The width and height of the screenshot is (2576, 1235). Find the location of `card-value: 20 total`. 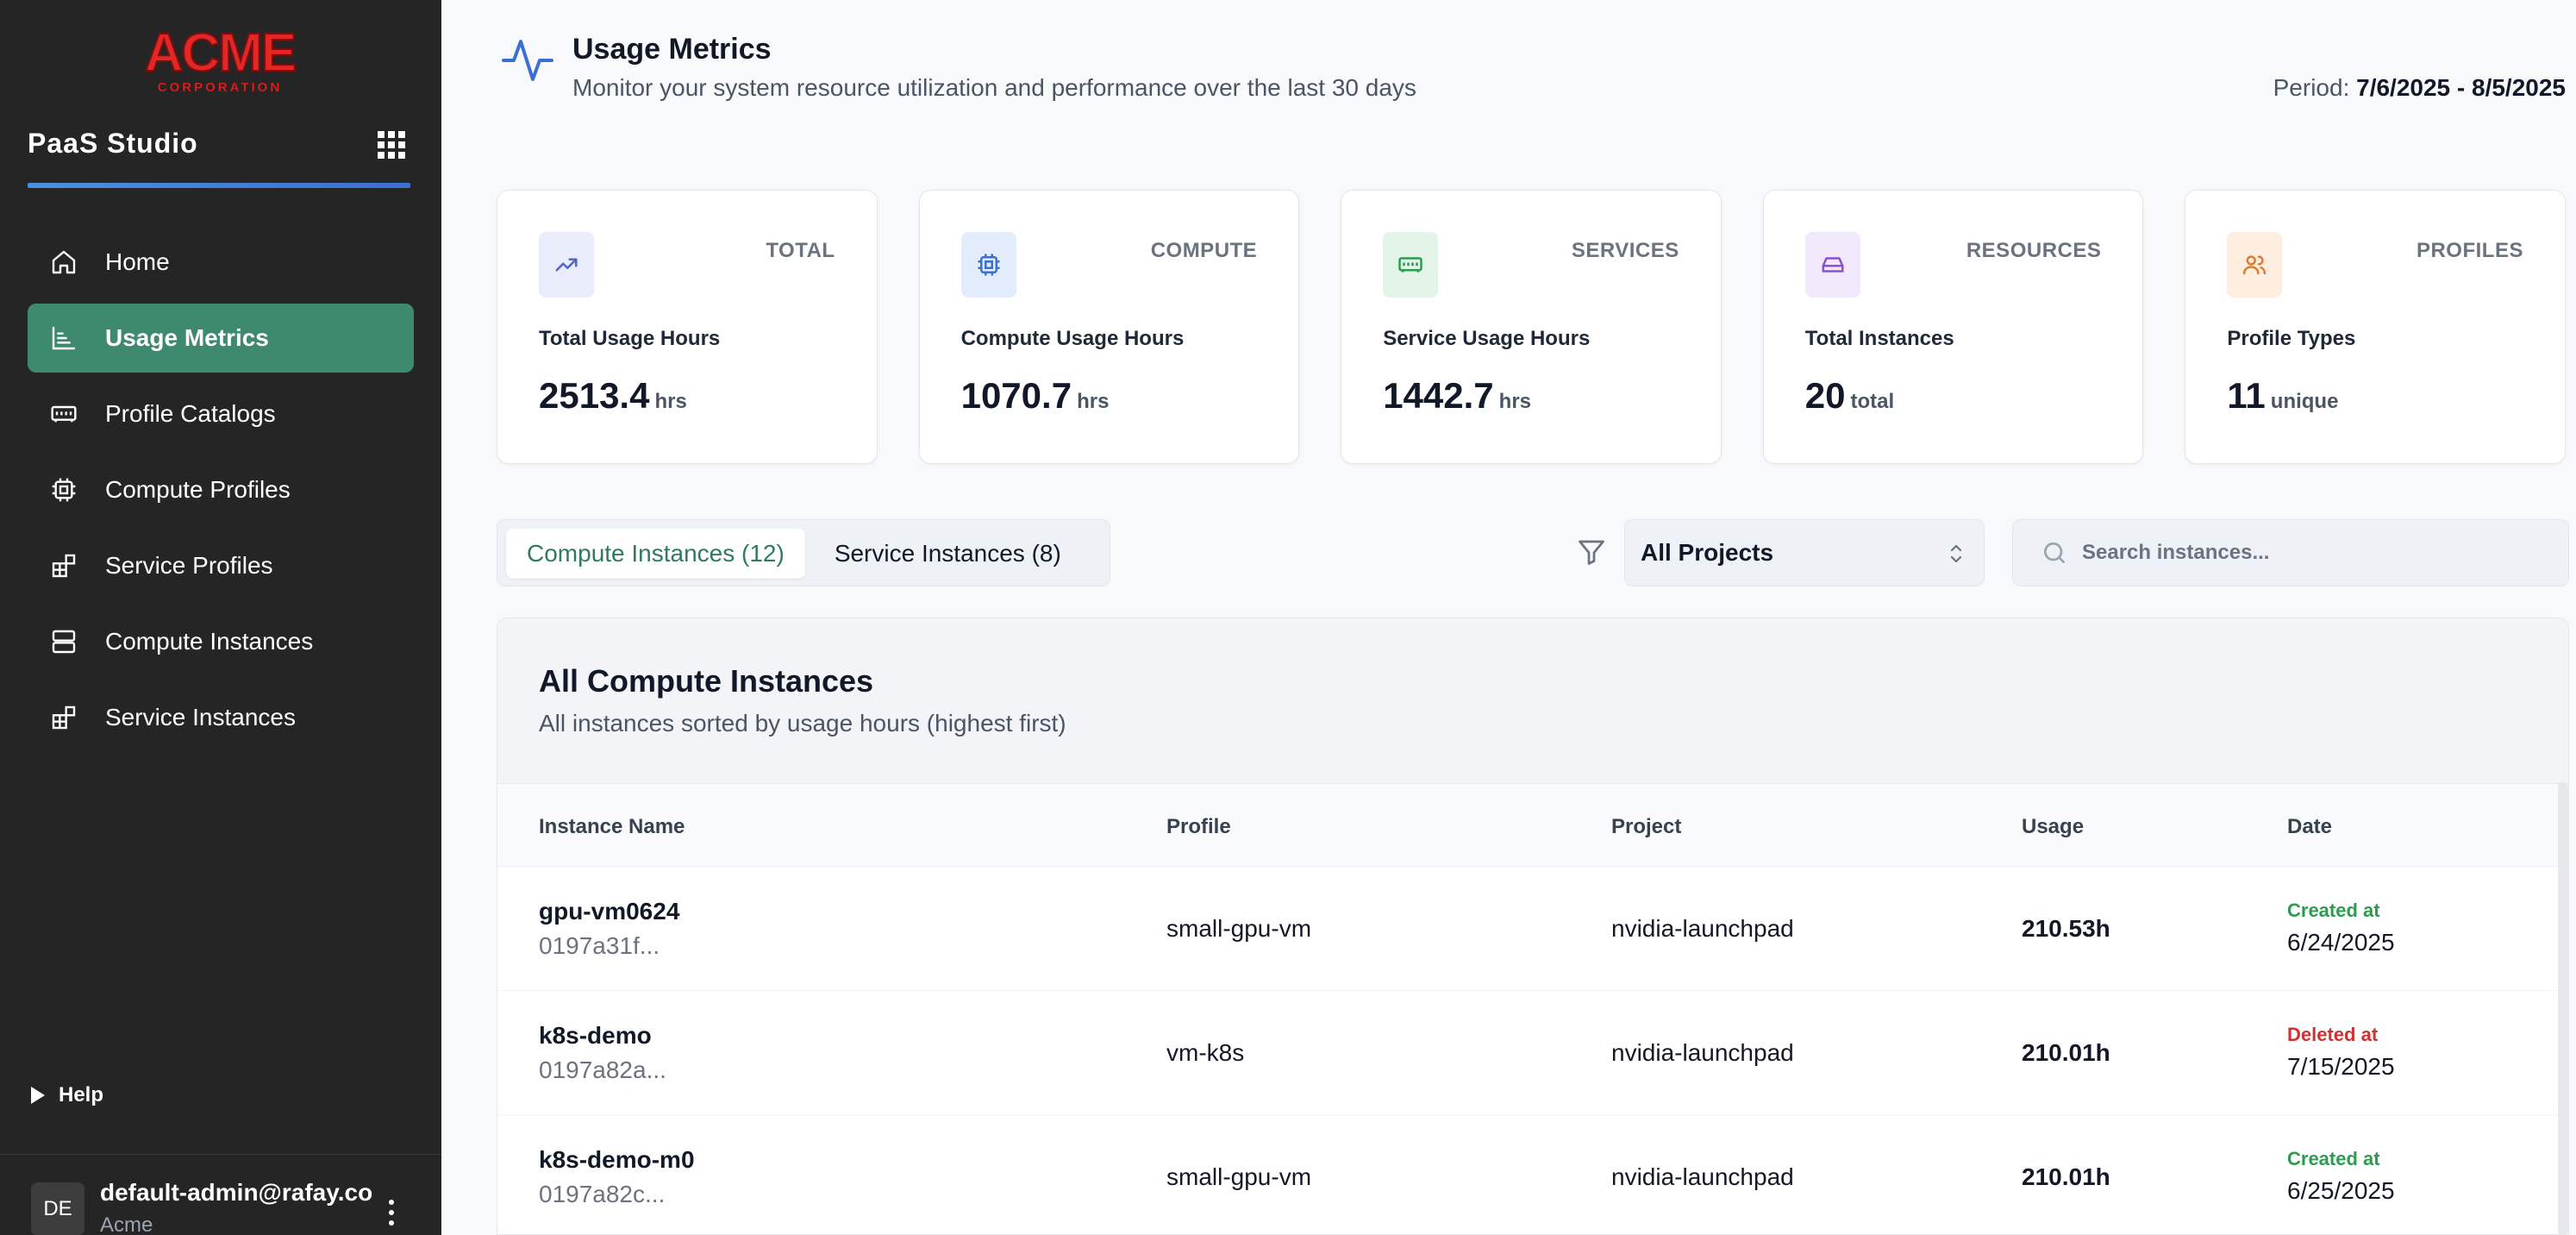

card-value: 20 total is located at coordinates (1850, 396).